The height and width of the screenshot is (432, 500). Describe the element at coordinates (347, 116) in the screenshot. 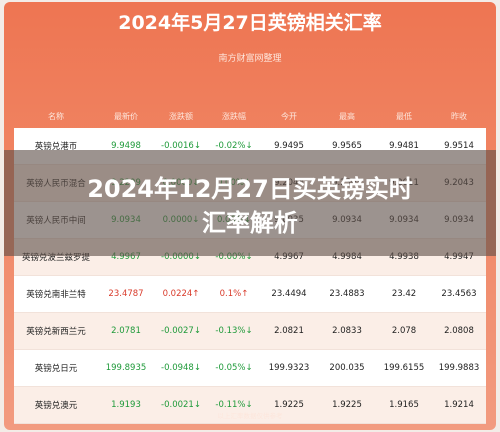

I see `col-header-high: 最高` at that location.